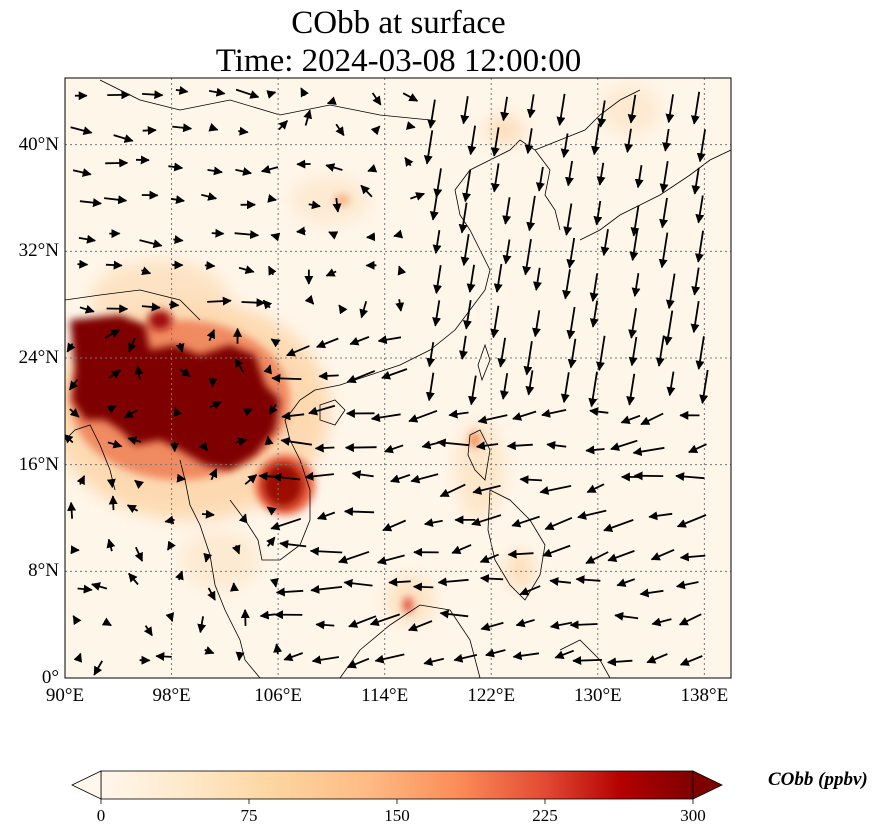 This screenshot has height=836, width=887. Describe the element at coordinates (597, 695) in the screenshot. I see `lon-tick-label: 130°E` at that location.